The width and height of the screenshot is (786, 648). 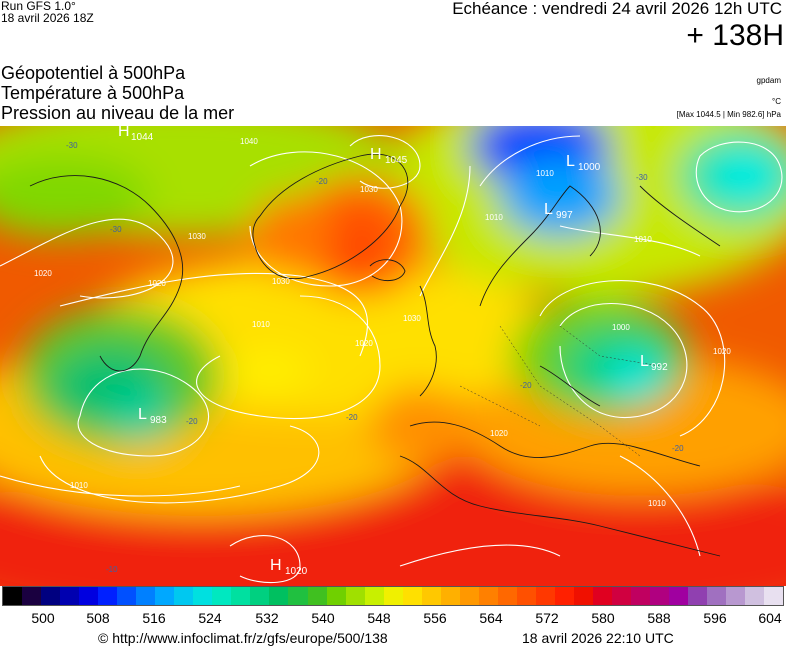 What do you see at coordinates (276, 565) in the screenshot?
I see `high-center-3: H` at bounding box center [276, 565].